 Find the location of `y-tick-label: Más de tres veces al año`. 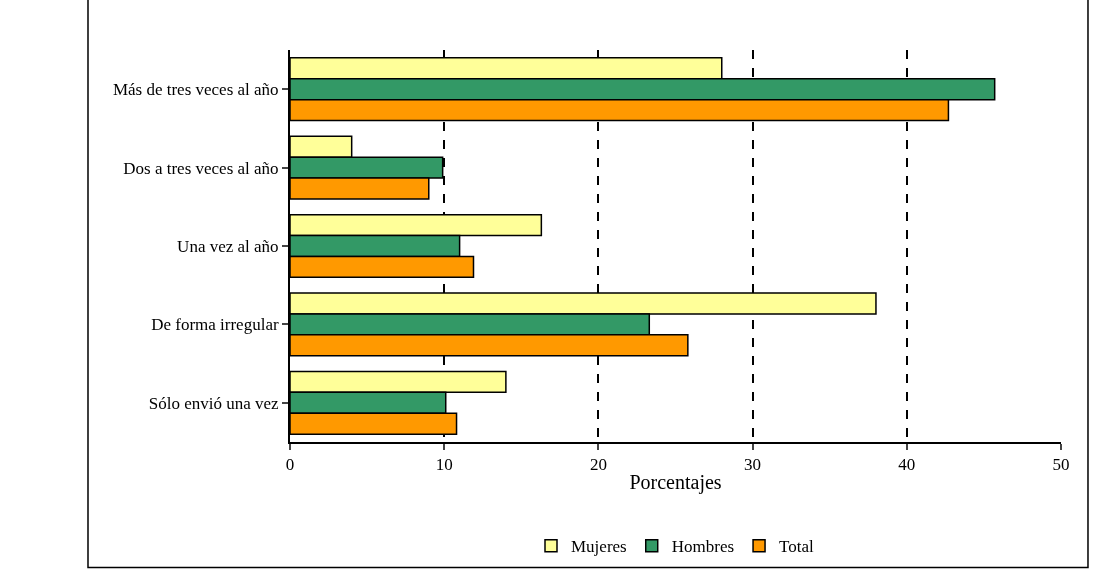

y-tick-label: Más de tres veces al año is located at coordinates (195, 90).